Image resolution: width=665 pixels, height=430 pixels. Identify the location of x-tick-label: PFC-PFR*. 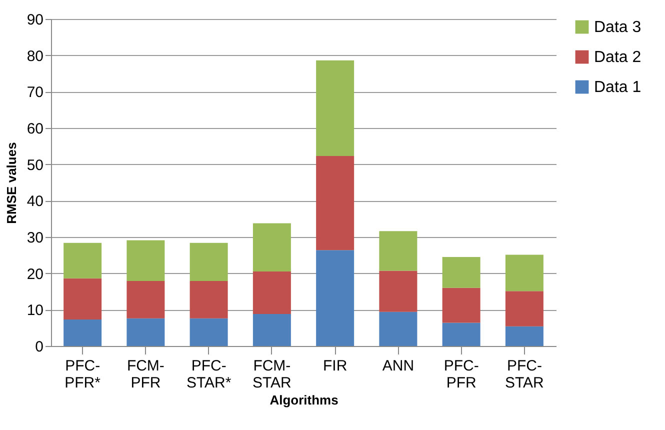
(82, 375).